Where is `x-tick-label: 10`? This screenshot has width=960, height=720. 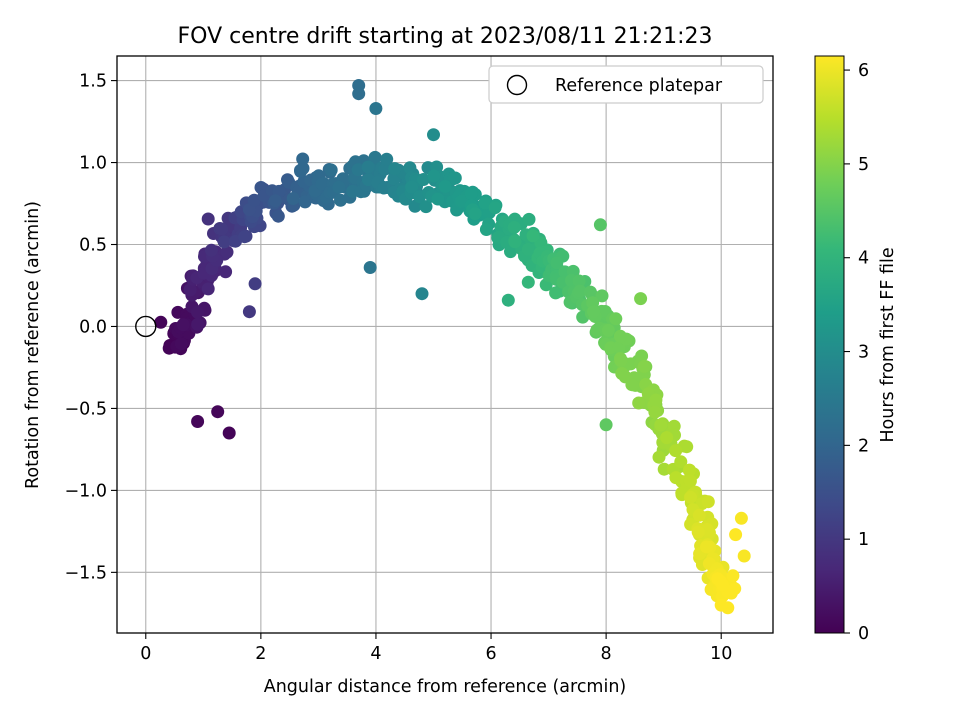
x-tick-label: 10 is located at coordinates (721, 654).